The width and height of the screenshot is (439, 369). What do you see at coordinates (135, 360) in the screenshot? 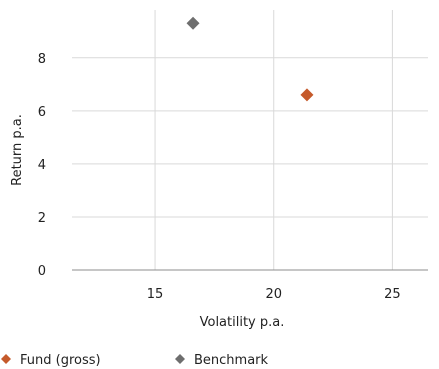
I see `legend: Fund (gross) Benchmark` at bounding box center [135, 360].